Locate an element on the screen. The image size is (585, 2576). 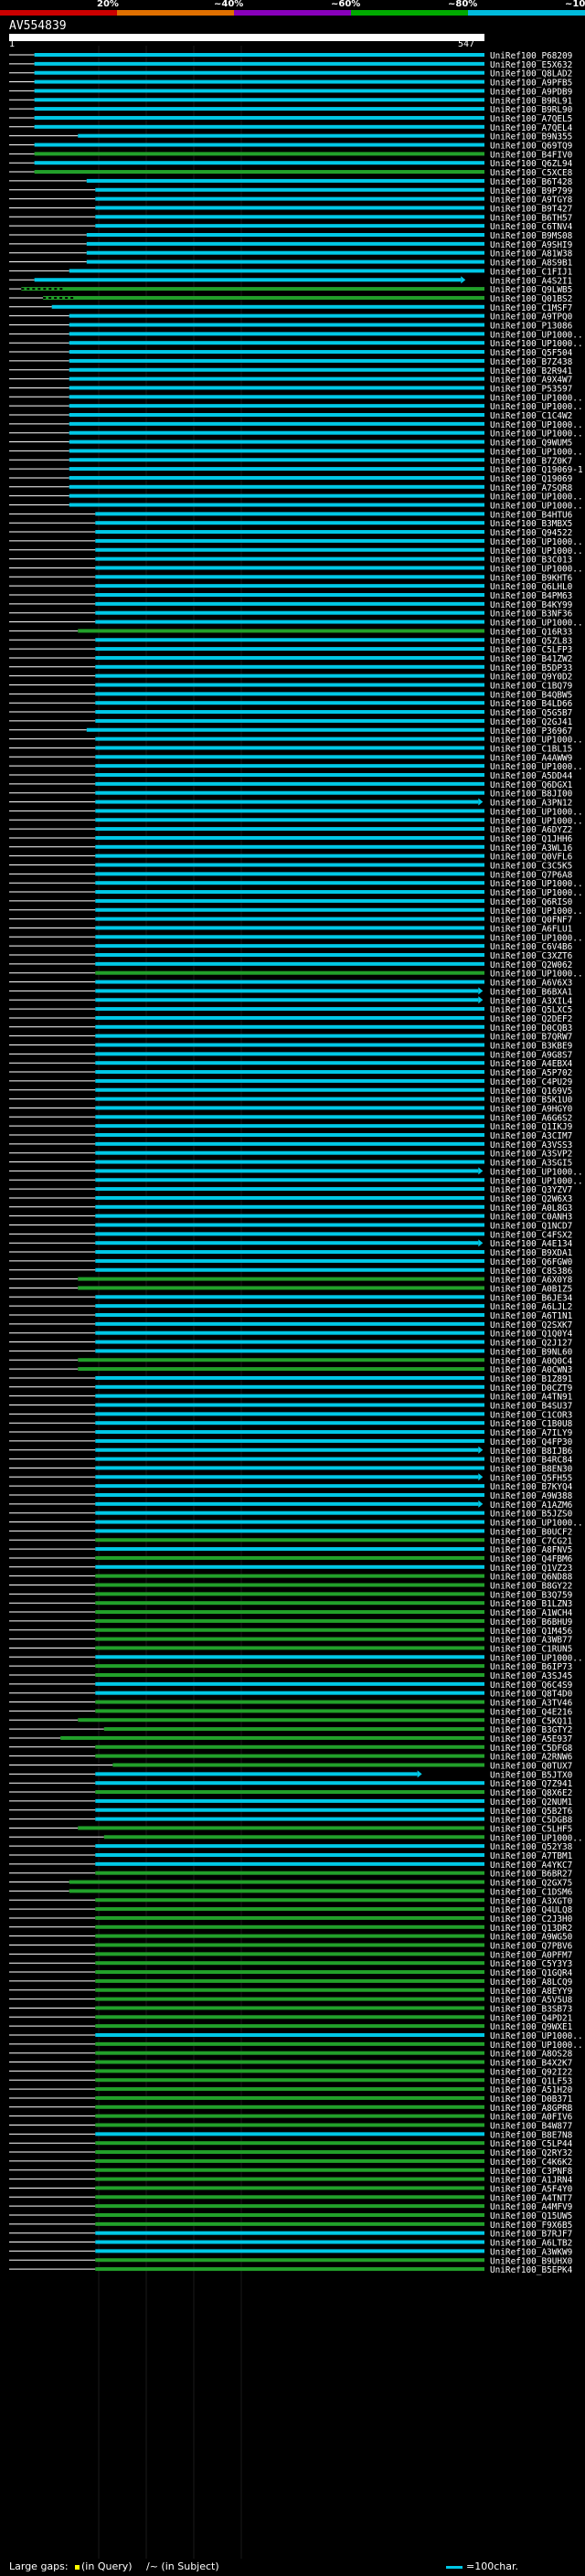
hit-label: UniRef100_C5LP44 is located at coordinates (532, 2144).